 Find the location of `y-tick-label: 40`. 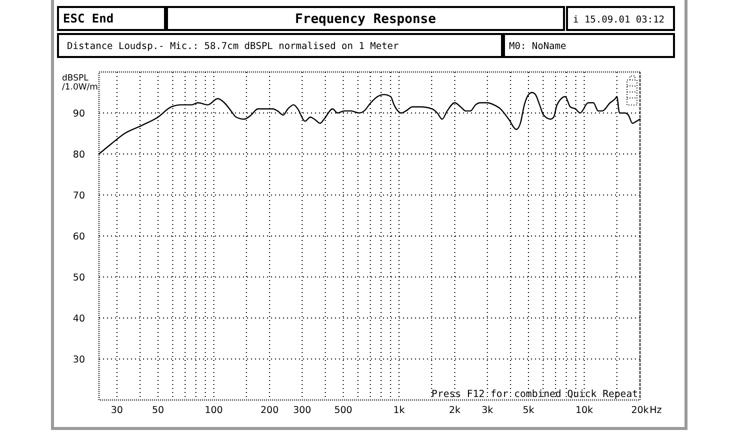

y-tick-label: 40 is located at coordinates (78, 319).